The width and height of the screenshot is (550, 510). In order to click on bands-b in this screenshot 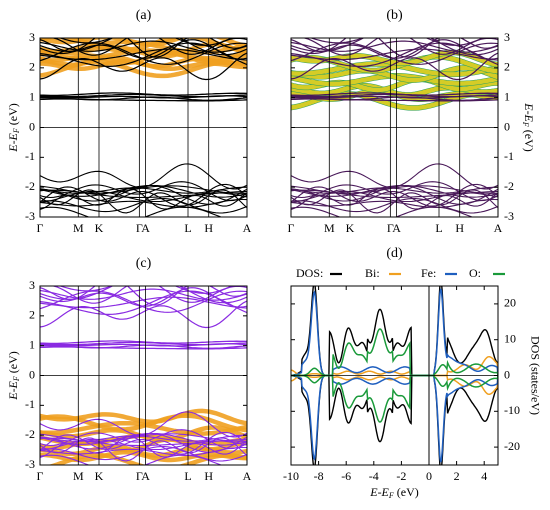, I will do `click(394, 127)`.